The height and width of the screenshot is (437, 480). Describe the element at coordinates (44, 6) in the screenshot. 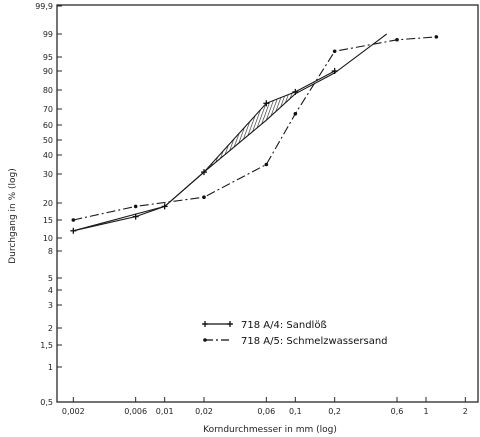

I see `y-tick-label: 99,9` at that location.